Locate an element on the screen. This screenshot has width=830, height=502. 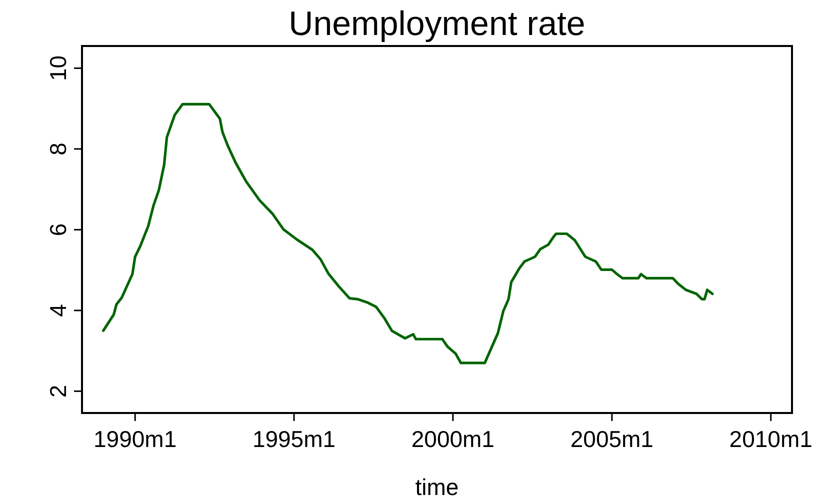
x-tick-label: 2010m1 is located at coordinates (770, 439).